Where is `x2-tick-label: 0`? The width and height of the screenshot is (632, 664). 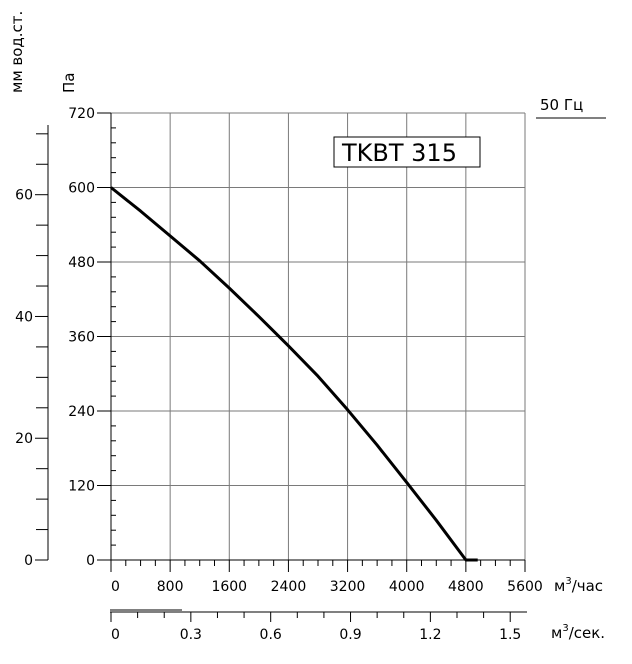
x2-tick-label: 0 is located at coordinates (115, 635).